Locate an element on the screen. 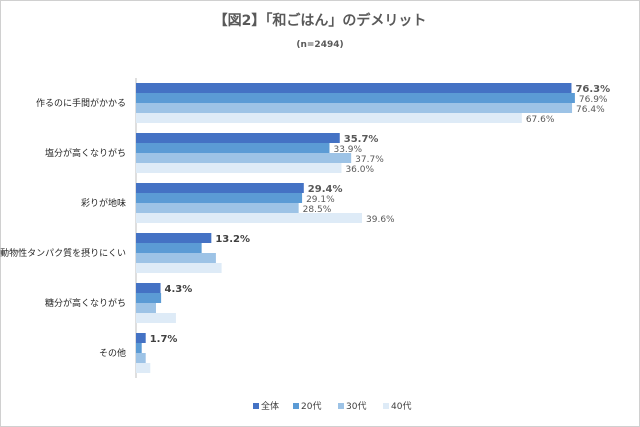 This screenshot has height=427, width=640. category-label: 塩分が高くなりがち is located at coordinates (85, 153).